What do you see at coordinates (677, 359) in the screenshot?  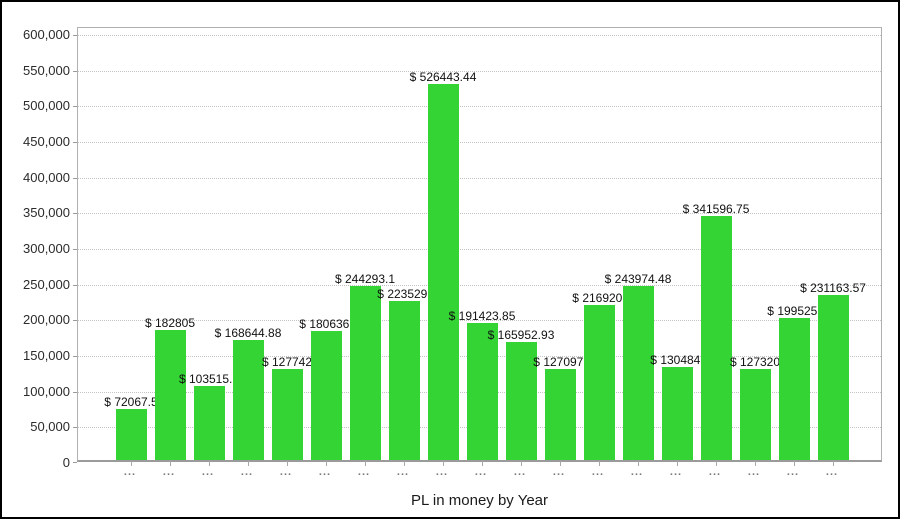 I see `bar-value-label: $ 130484.` at bounding box center [677, 359].